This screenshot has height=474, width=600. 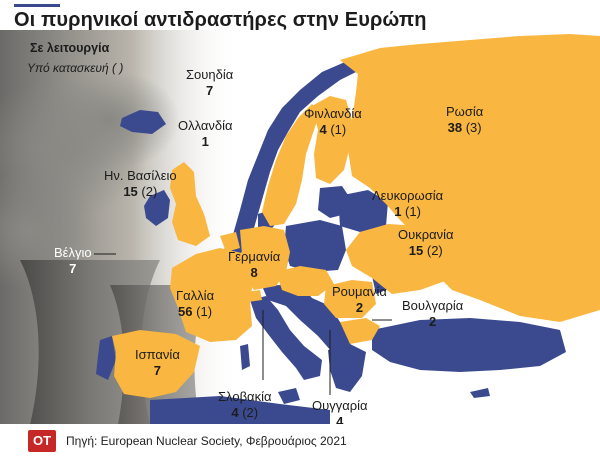 What do you see at coordinates (70, 48) in the screenshot?
I see `legend-operating: Σε λειτουργία` at bounding box center [70, 48].